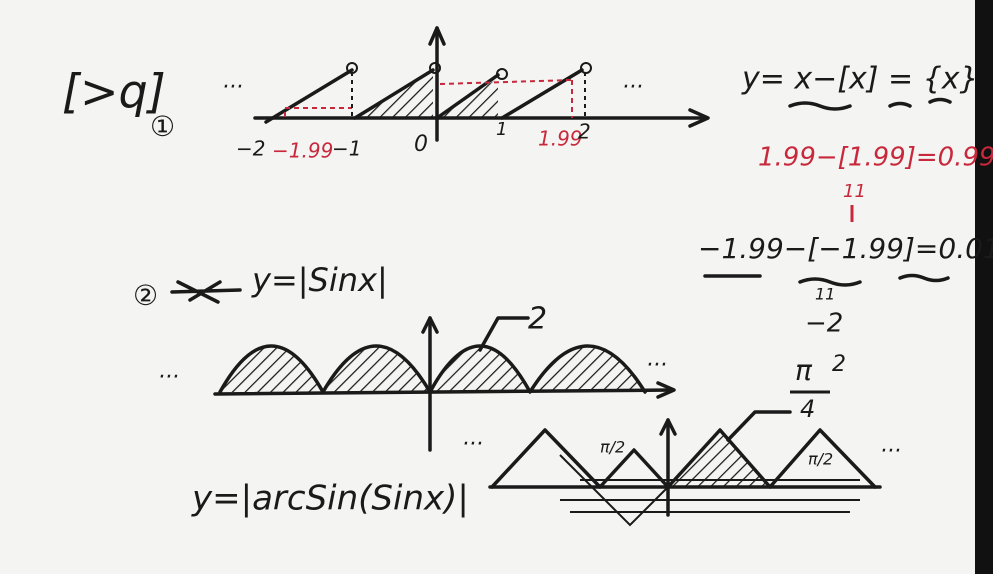  Describe the element at coordinates (250, 149) in the screenshot. I see `tick-label: −2` at that location.